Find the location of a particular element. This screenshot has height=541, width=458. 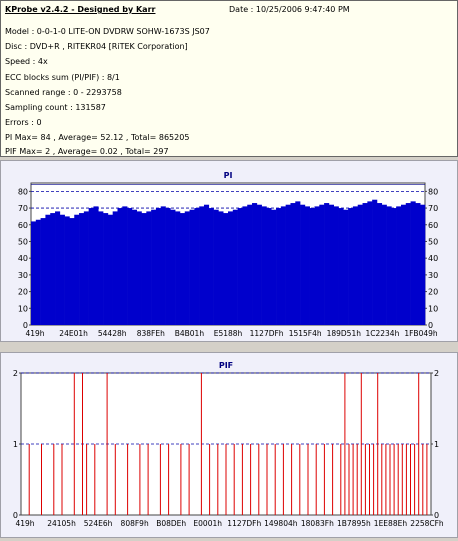

y-tick-label-left: 20 is located at coordinates (23, 292).